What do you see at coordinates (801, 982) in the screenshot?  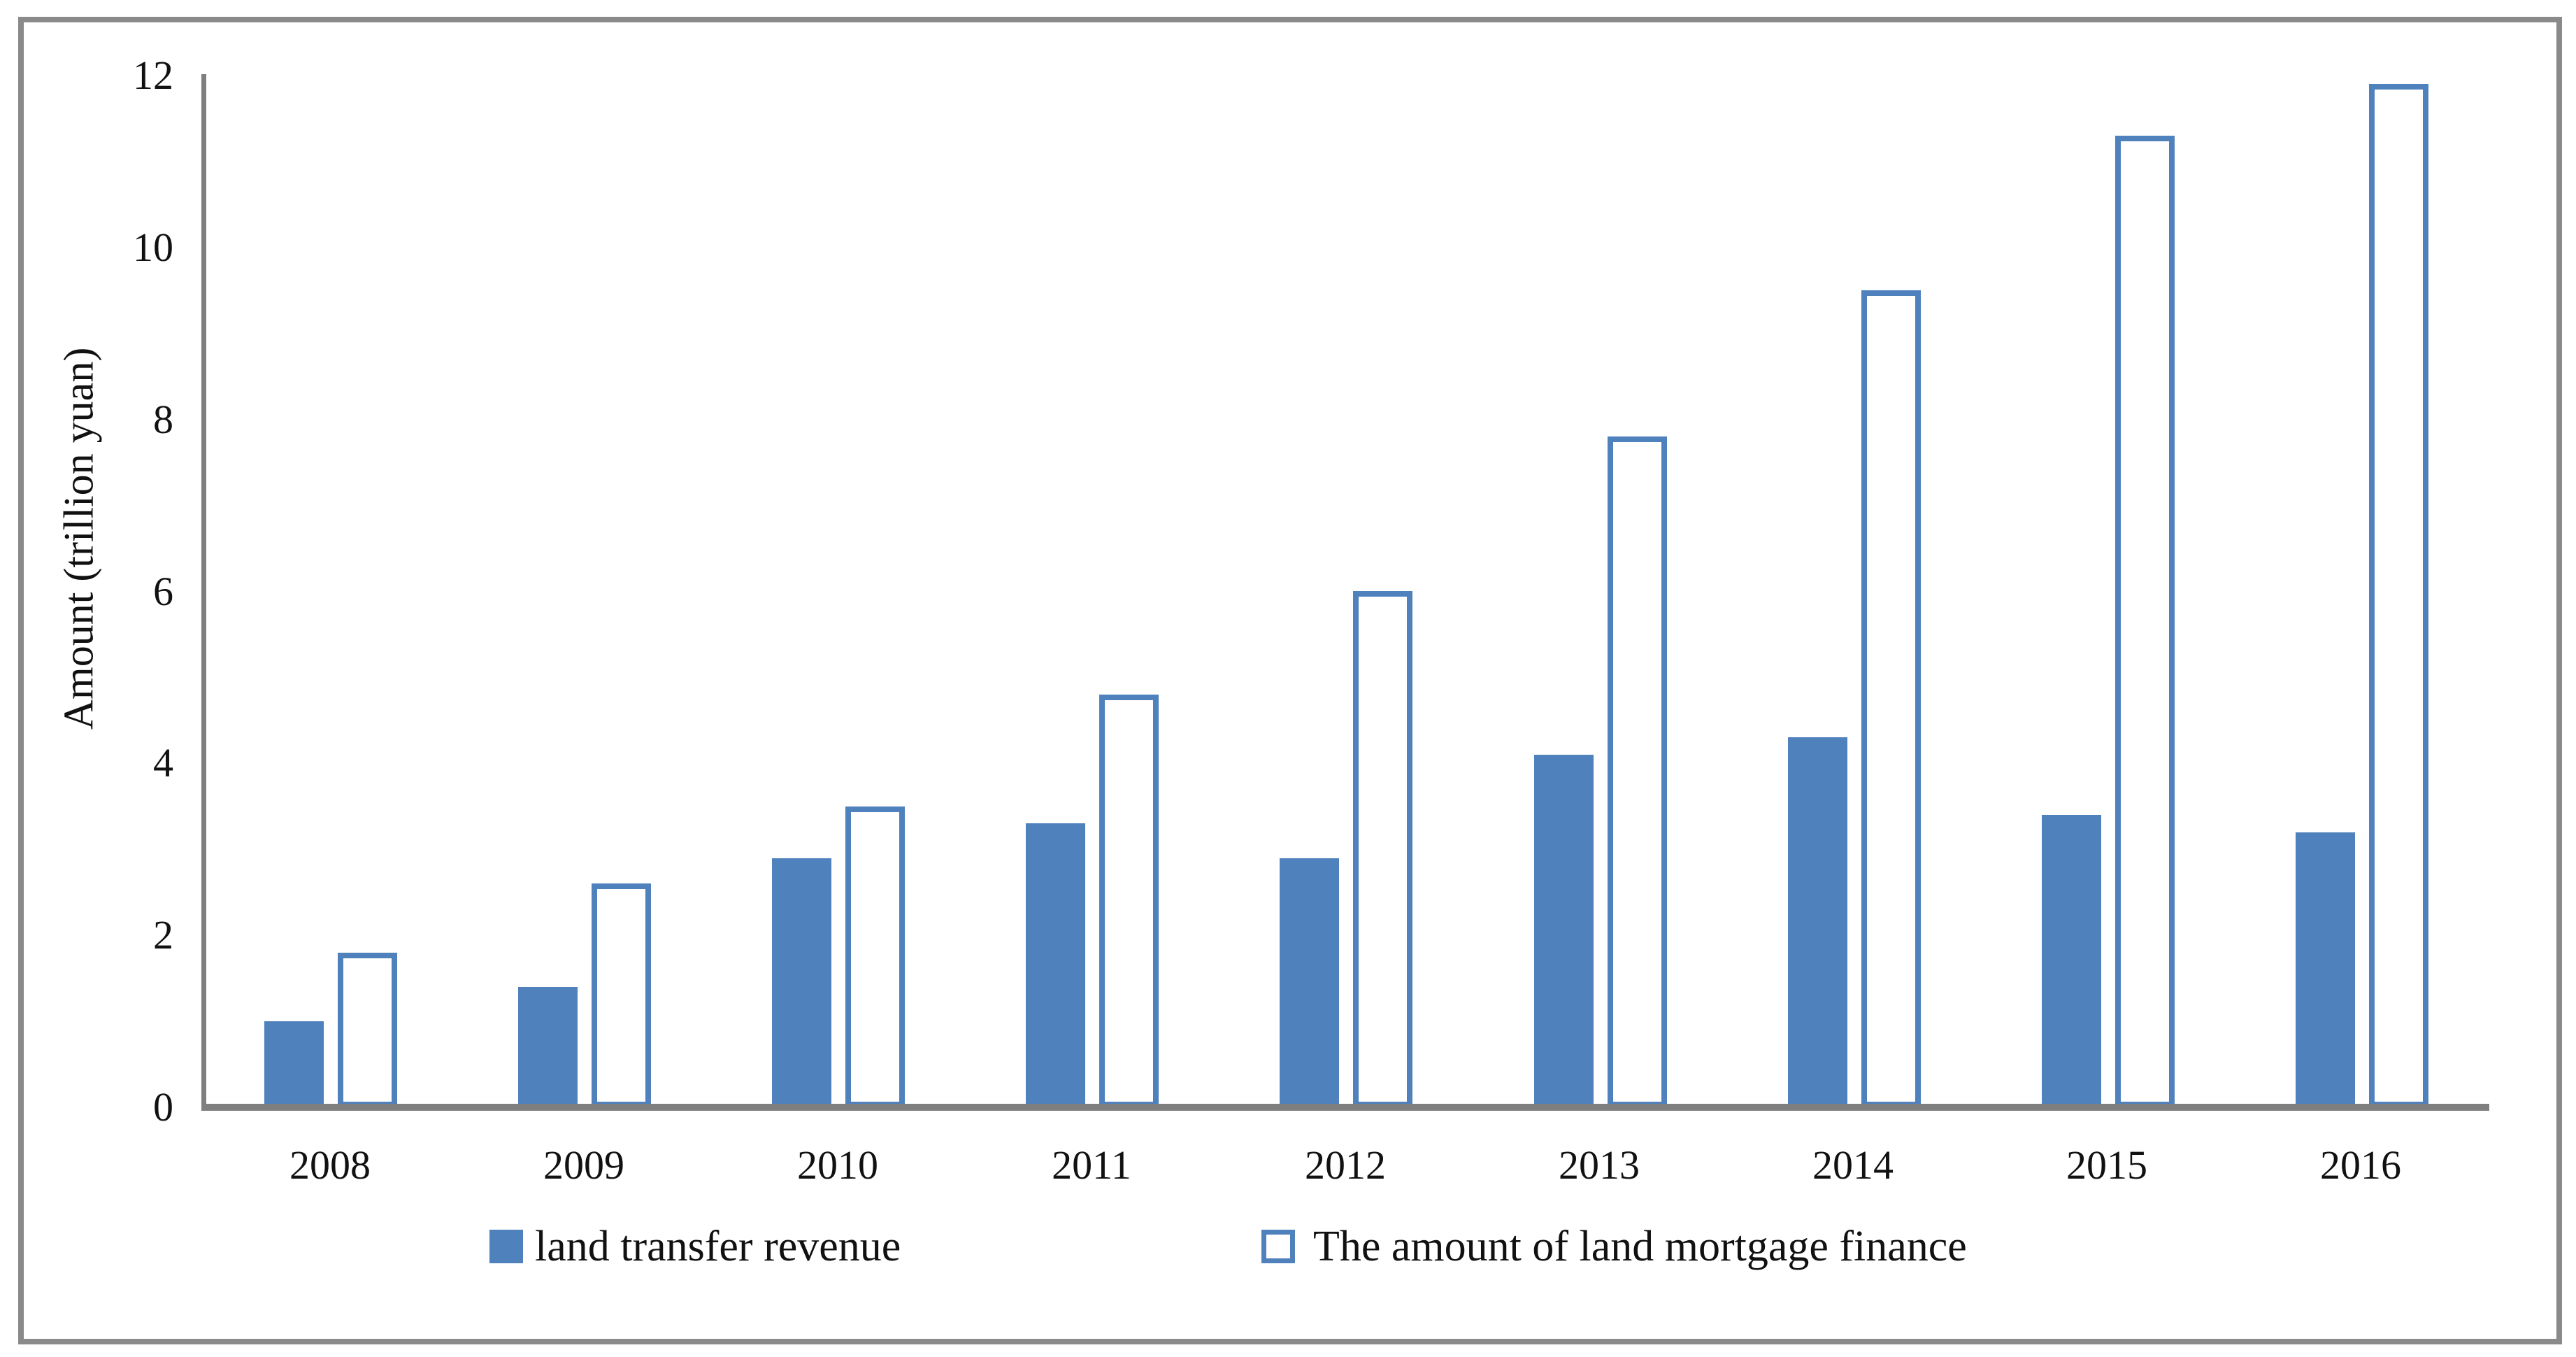 I see `bar-solid-2010` at bounding box center [801, 982].